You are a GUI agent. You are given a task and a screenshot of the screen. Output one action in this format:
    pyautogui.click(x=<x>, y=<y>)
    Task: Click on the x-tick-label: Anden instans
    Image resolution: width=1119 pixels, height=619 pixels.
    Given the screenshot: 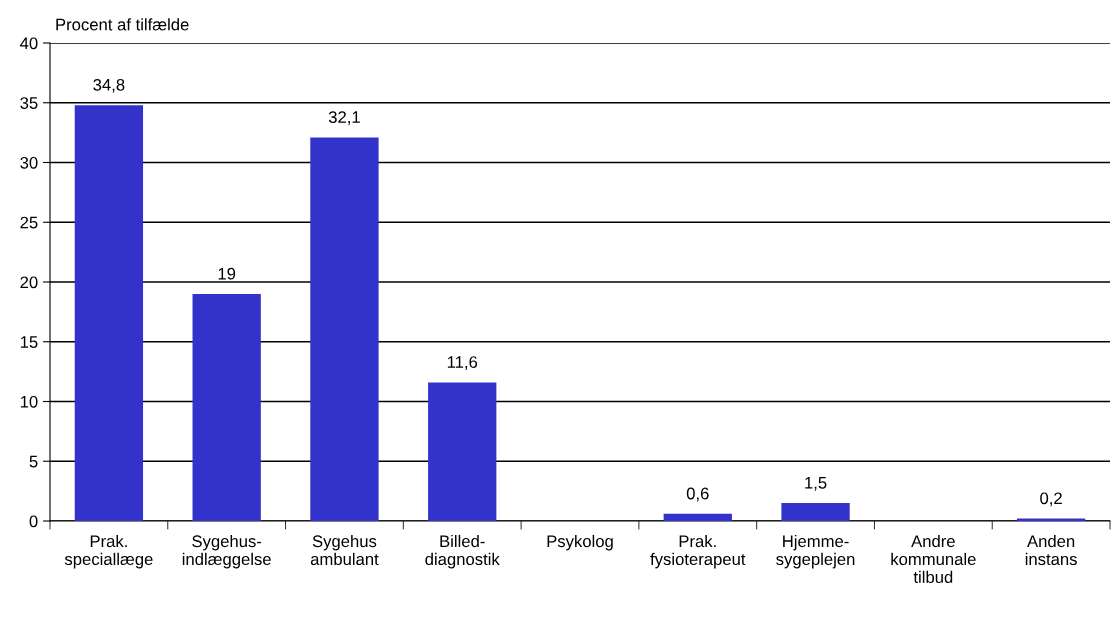 What is the action you would take?
    pyautogui.click(x=1051, y=550)
    